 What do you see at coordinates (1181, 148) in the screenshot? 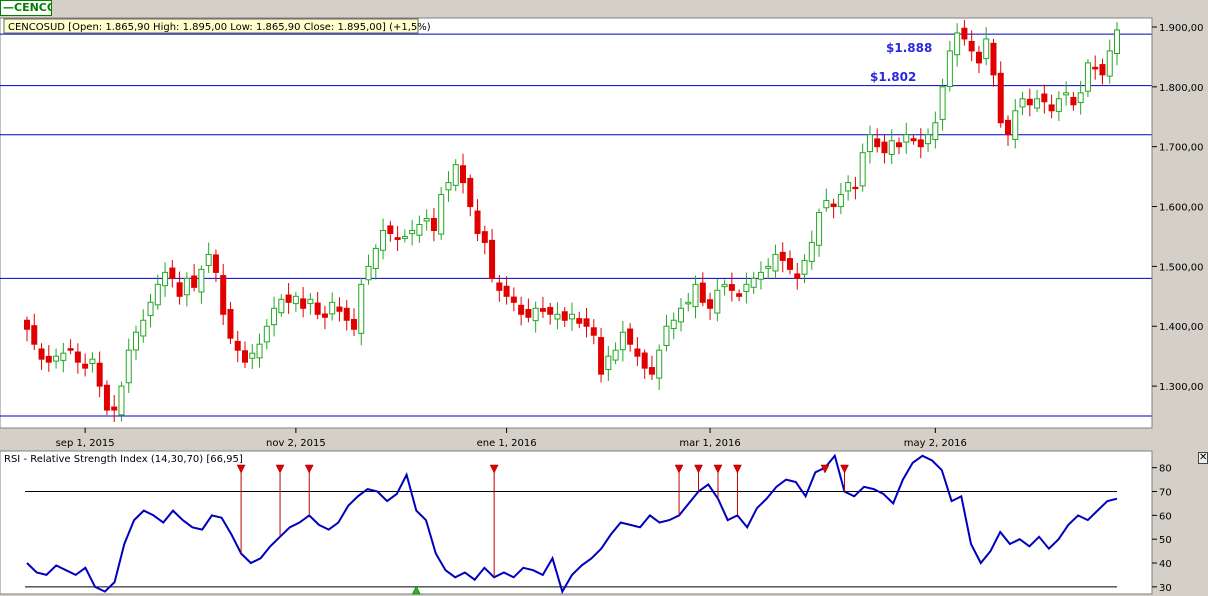
I see `price-y-tick-label: 1.700,00` at bounding box center [1181, 148].